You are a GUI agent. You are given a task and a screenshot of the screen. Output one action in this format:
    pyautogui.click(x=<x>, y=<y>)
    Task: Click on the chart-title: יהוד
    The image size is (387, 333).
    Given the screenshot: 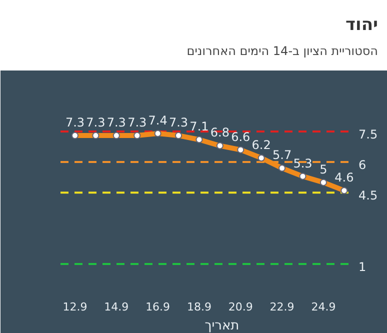 What is the action you would take?
    pyautogui.click(x=361, y=25)
    